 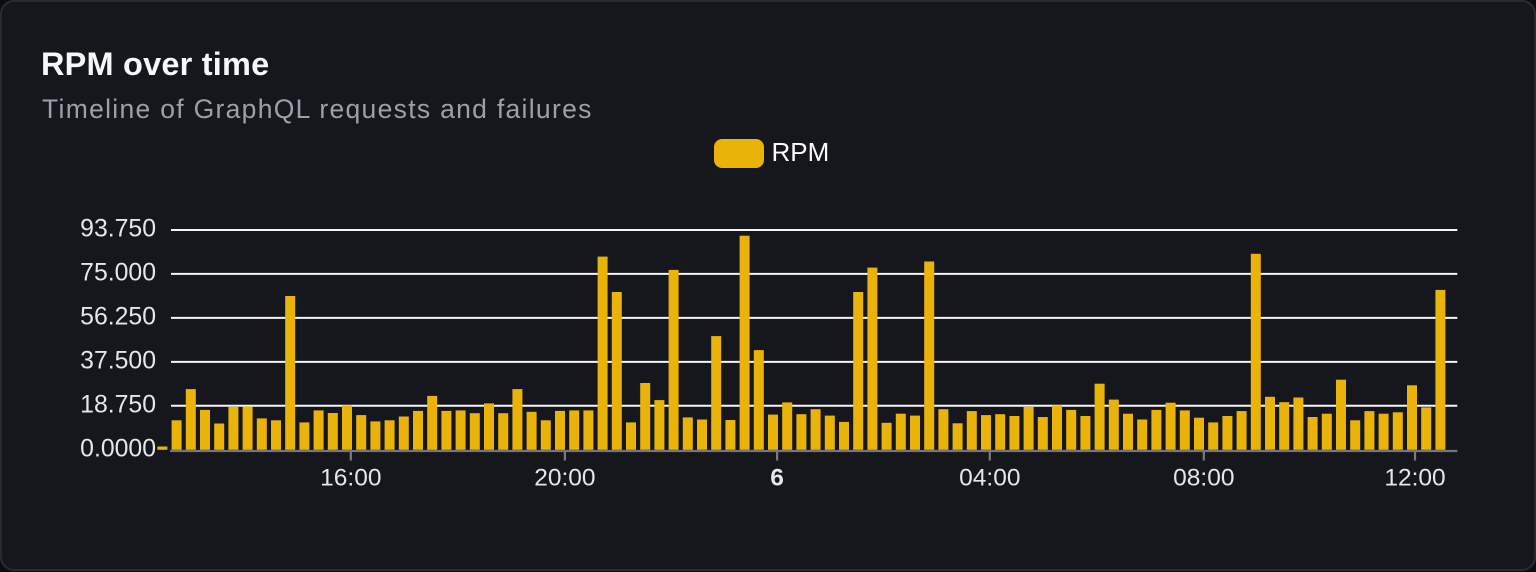 I want to click on svg-text: 18.750, so click(x=118, y=404).